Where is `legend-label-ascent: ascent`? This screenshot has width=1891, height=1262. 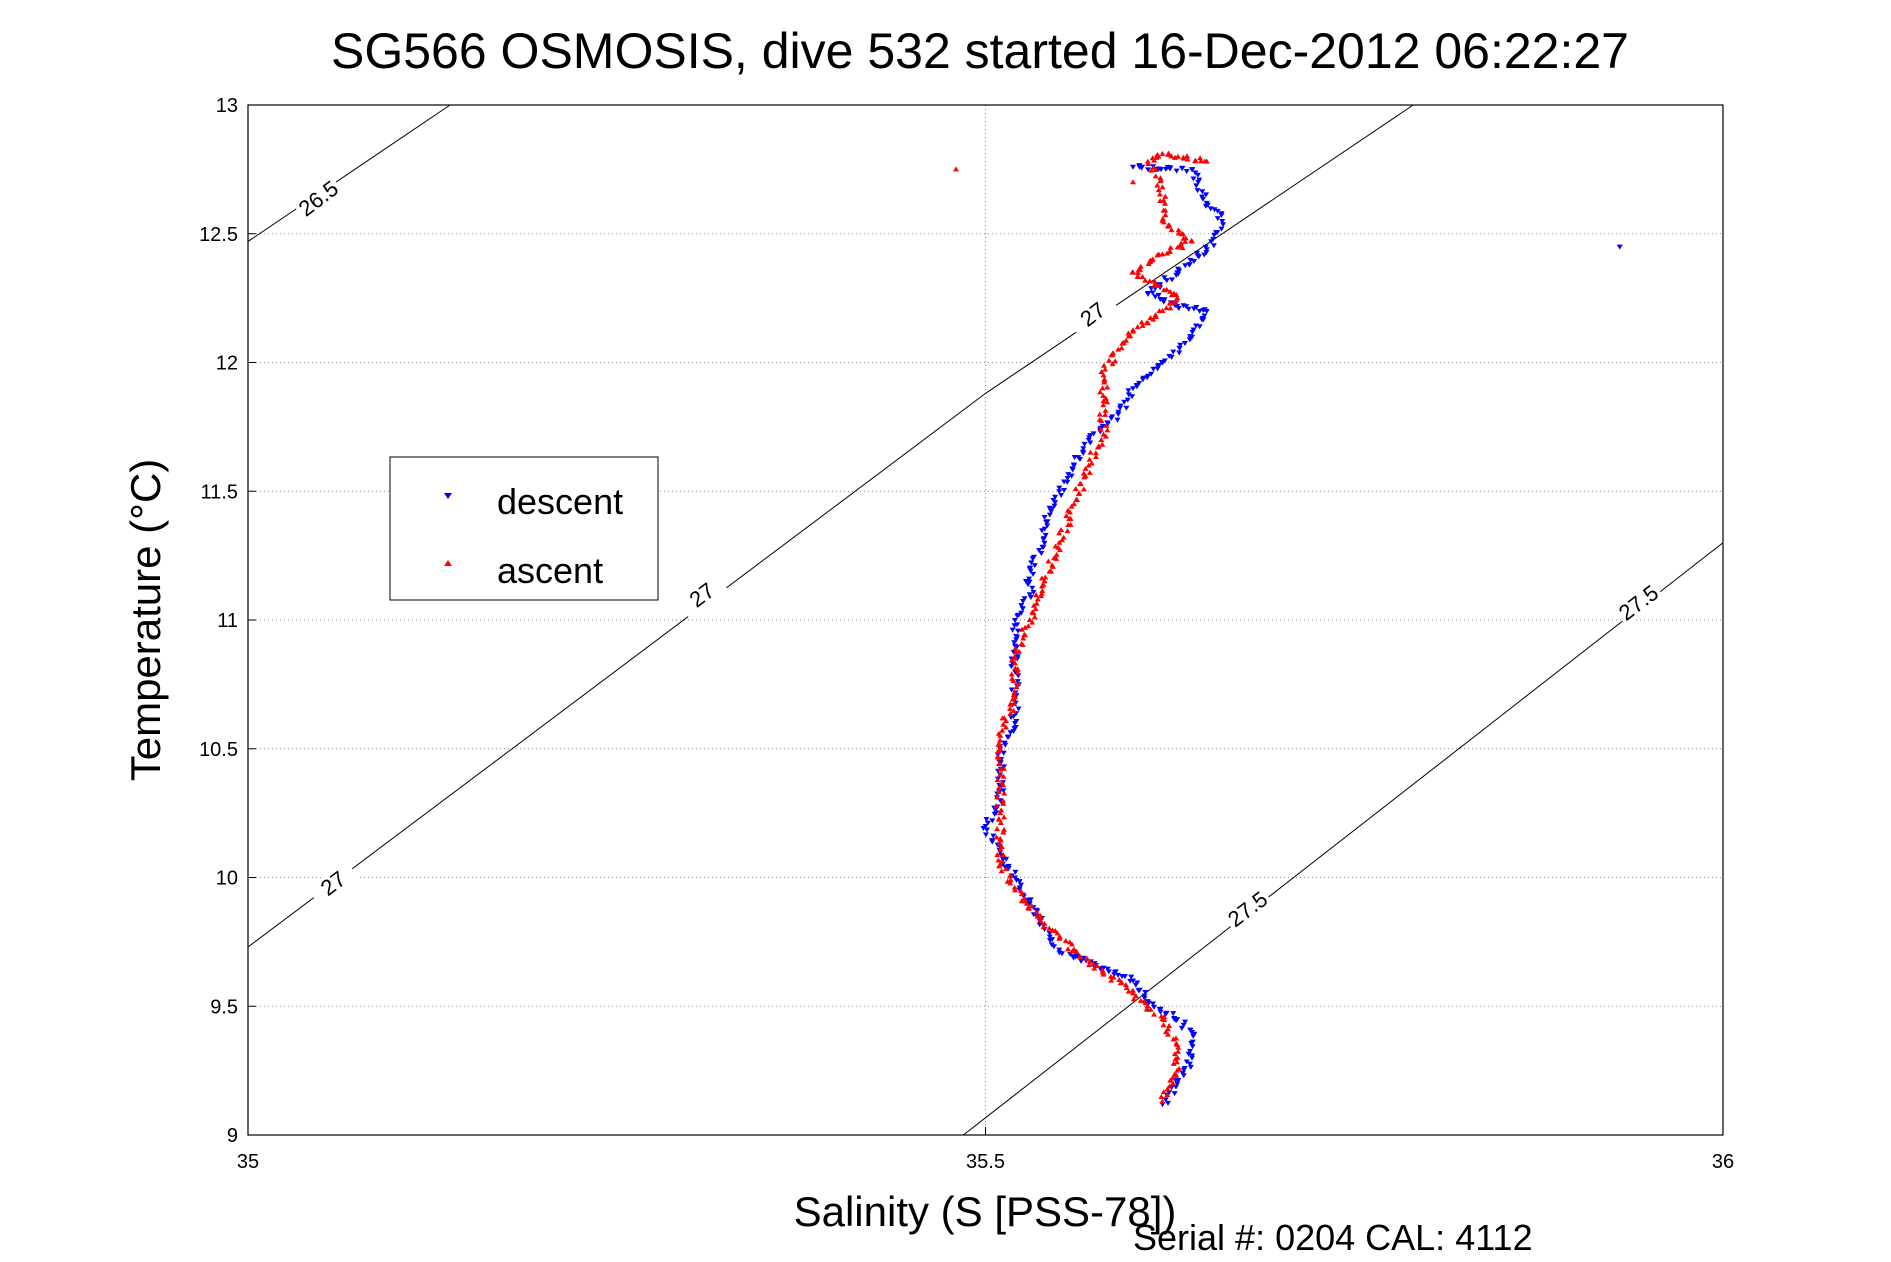 legend-label-ascent: ascent is located at coordinates (550, 570).